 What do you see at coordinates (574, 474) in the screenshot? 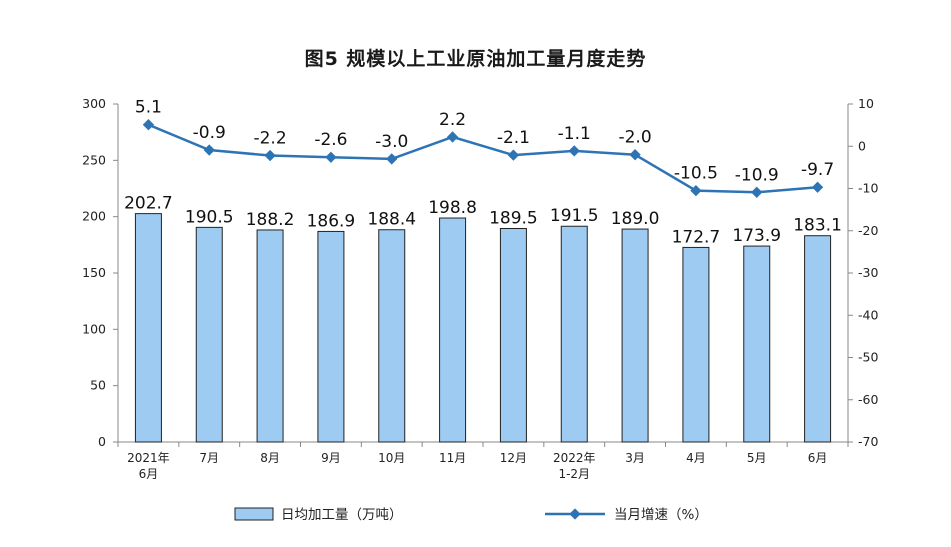
I see `x-tick-label: 1-2月` at bounding box center [574, 474].